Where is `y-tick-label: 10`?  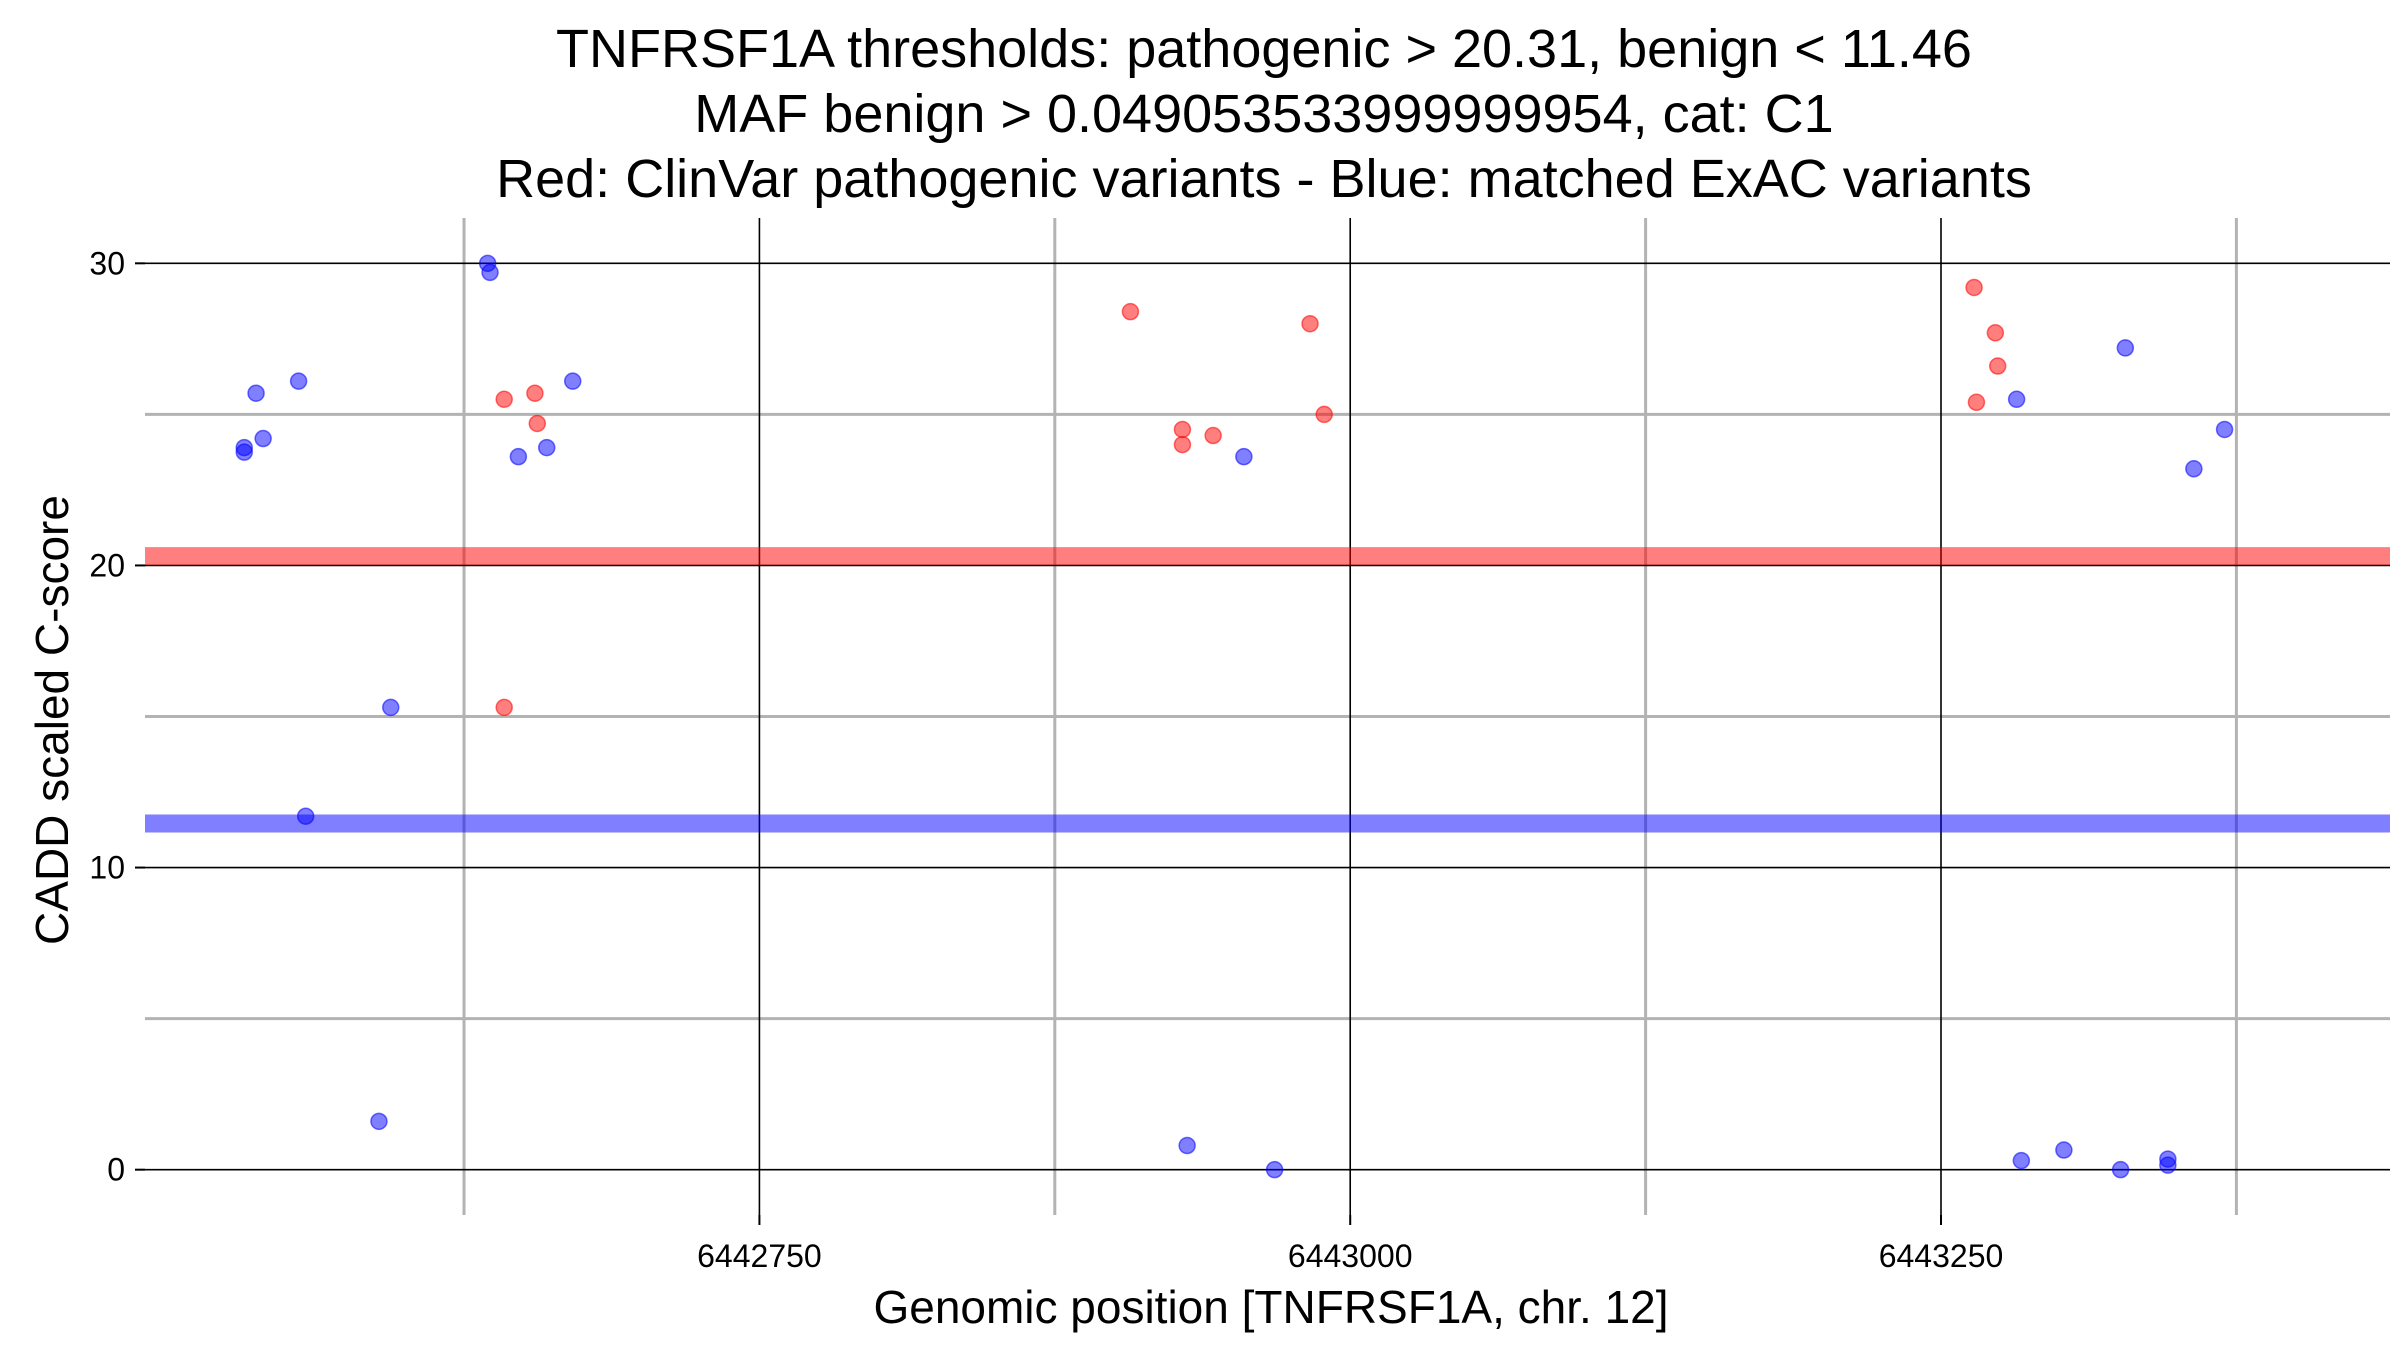 y-tick-label: 10 is located at coordinates (107, 868).